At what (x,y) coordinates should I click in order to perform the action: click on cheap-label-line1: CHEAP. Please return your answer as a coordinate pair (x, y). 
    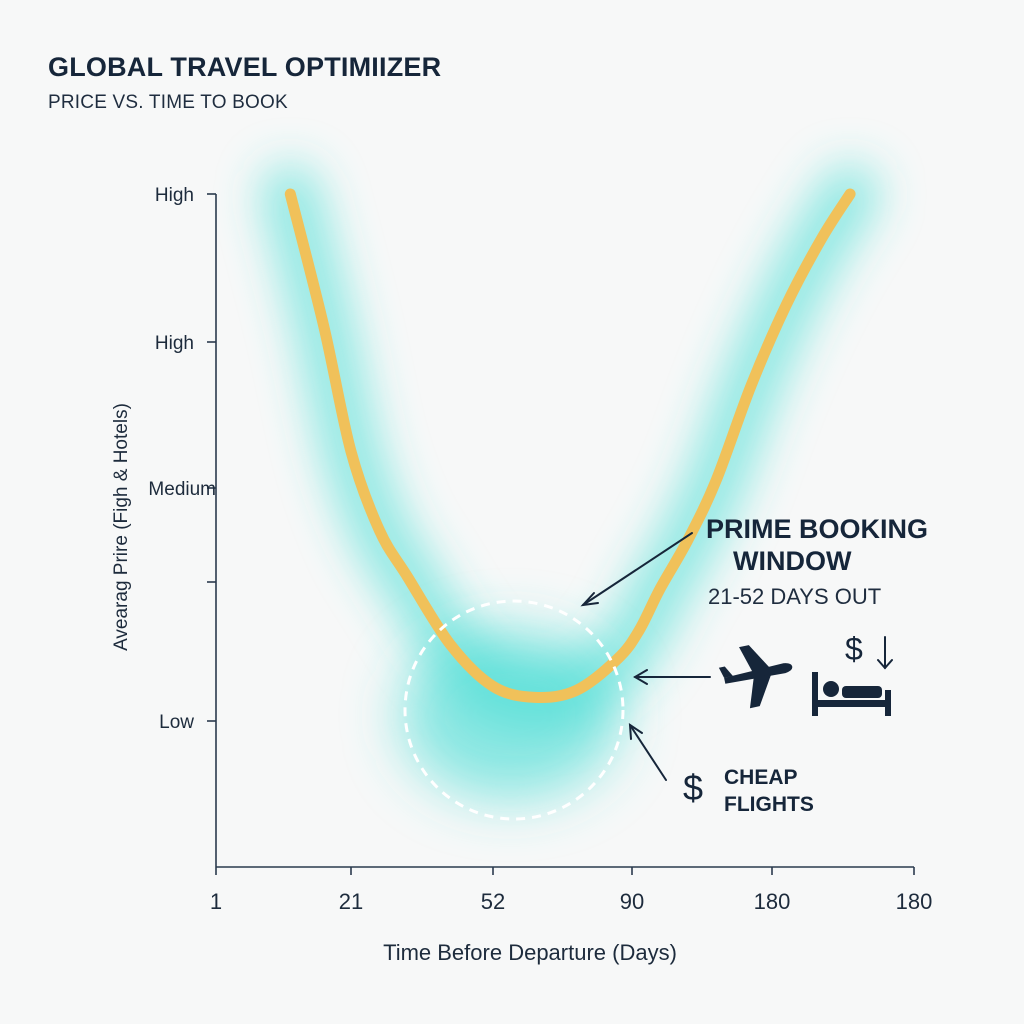
    Looking at the image, I should click on (761, 777).